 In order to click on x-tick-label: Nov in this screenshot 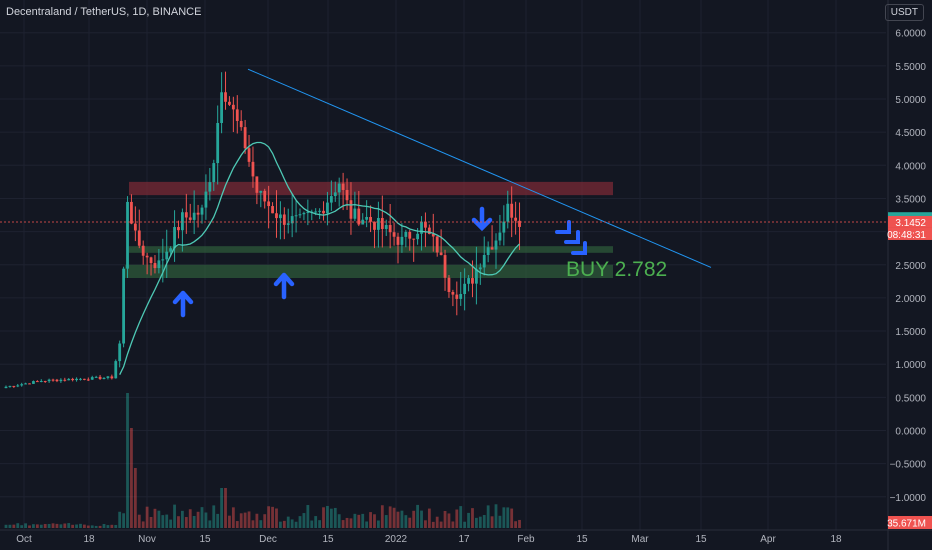, I will do `click(147, 539)`.